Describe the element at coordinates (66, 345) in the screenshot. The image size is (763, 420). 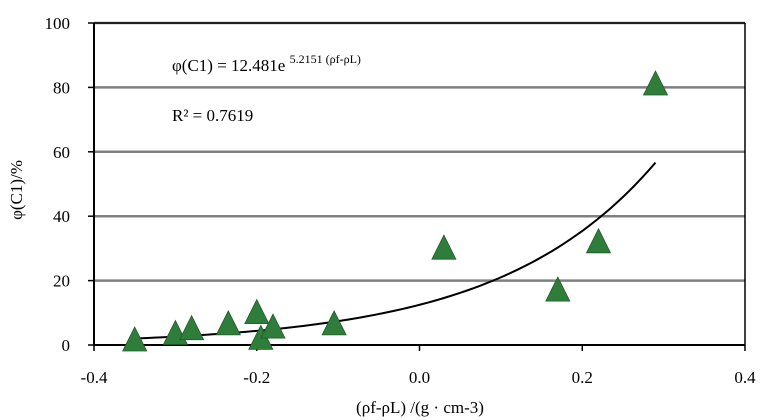
I see `y-tick-label-0: 0` at that location.